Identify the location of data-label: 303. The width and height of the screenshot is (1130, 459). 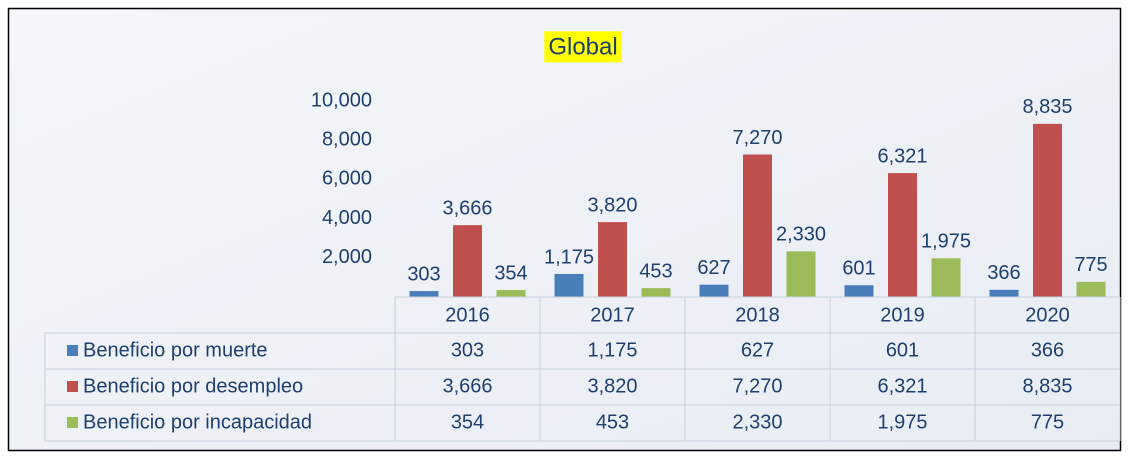
(423, 274).